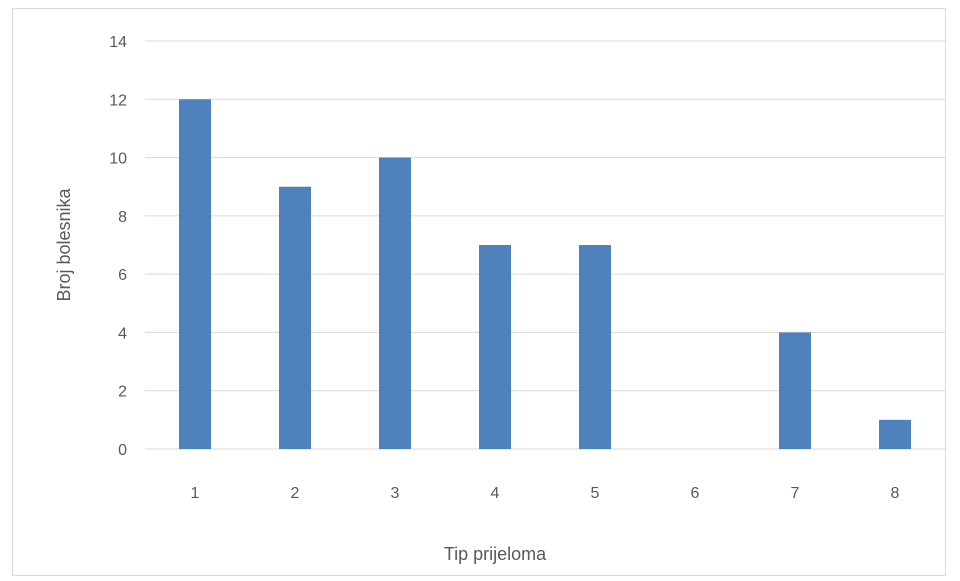 The image size is (960, 581). I want to click on y-tick-label: 8, so click(122, 217).